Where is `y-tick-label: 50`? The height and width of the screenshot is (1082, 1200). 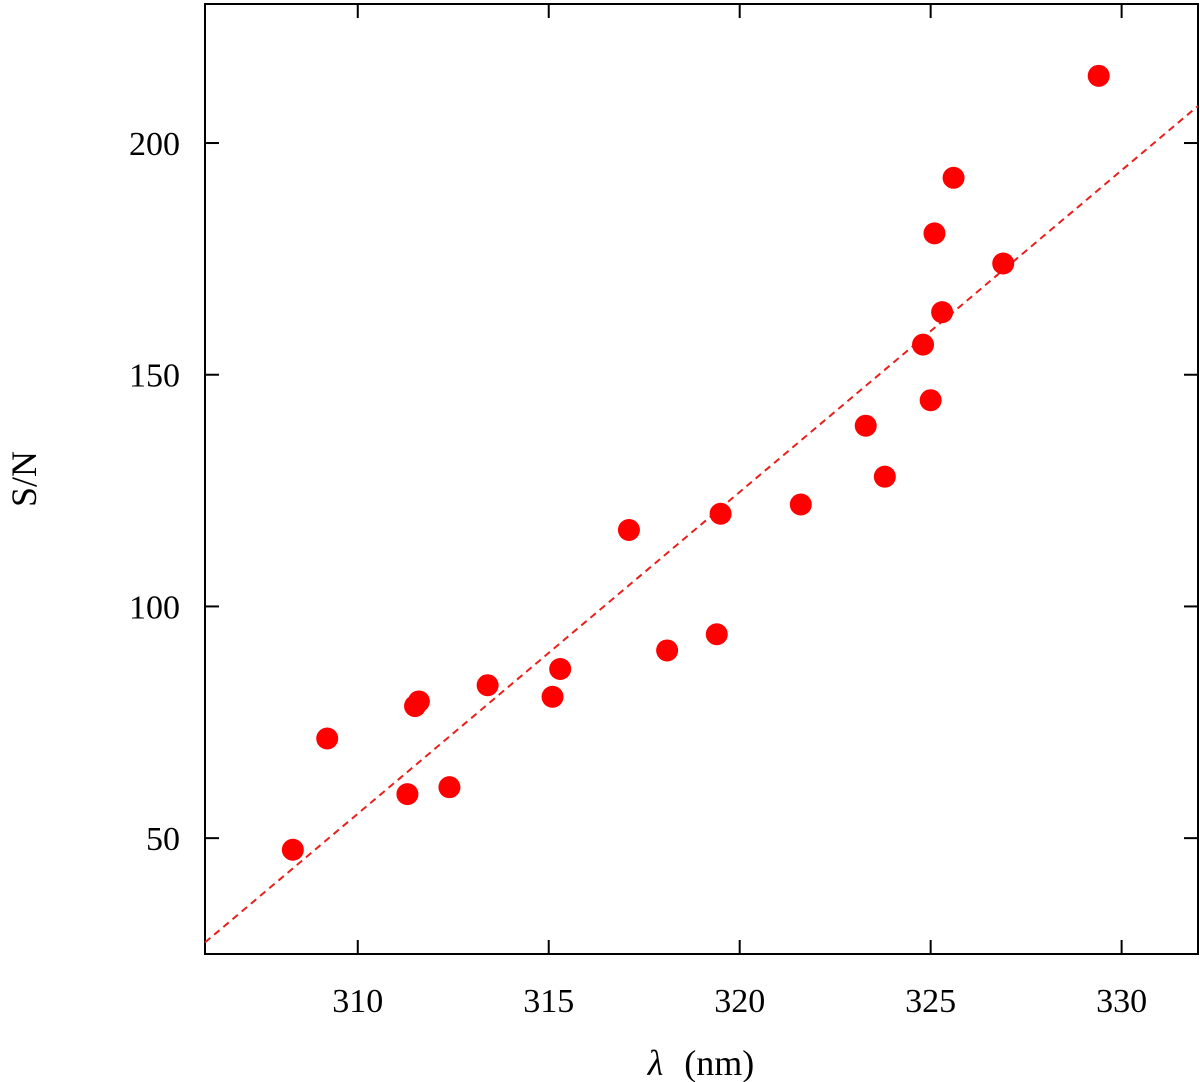
y-tick-label: 50 is located at coordinates (163, 839).